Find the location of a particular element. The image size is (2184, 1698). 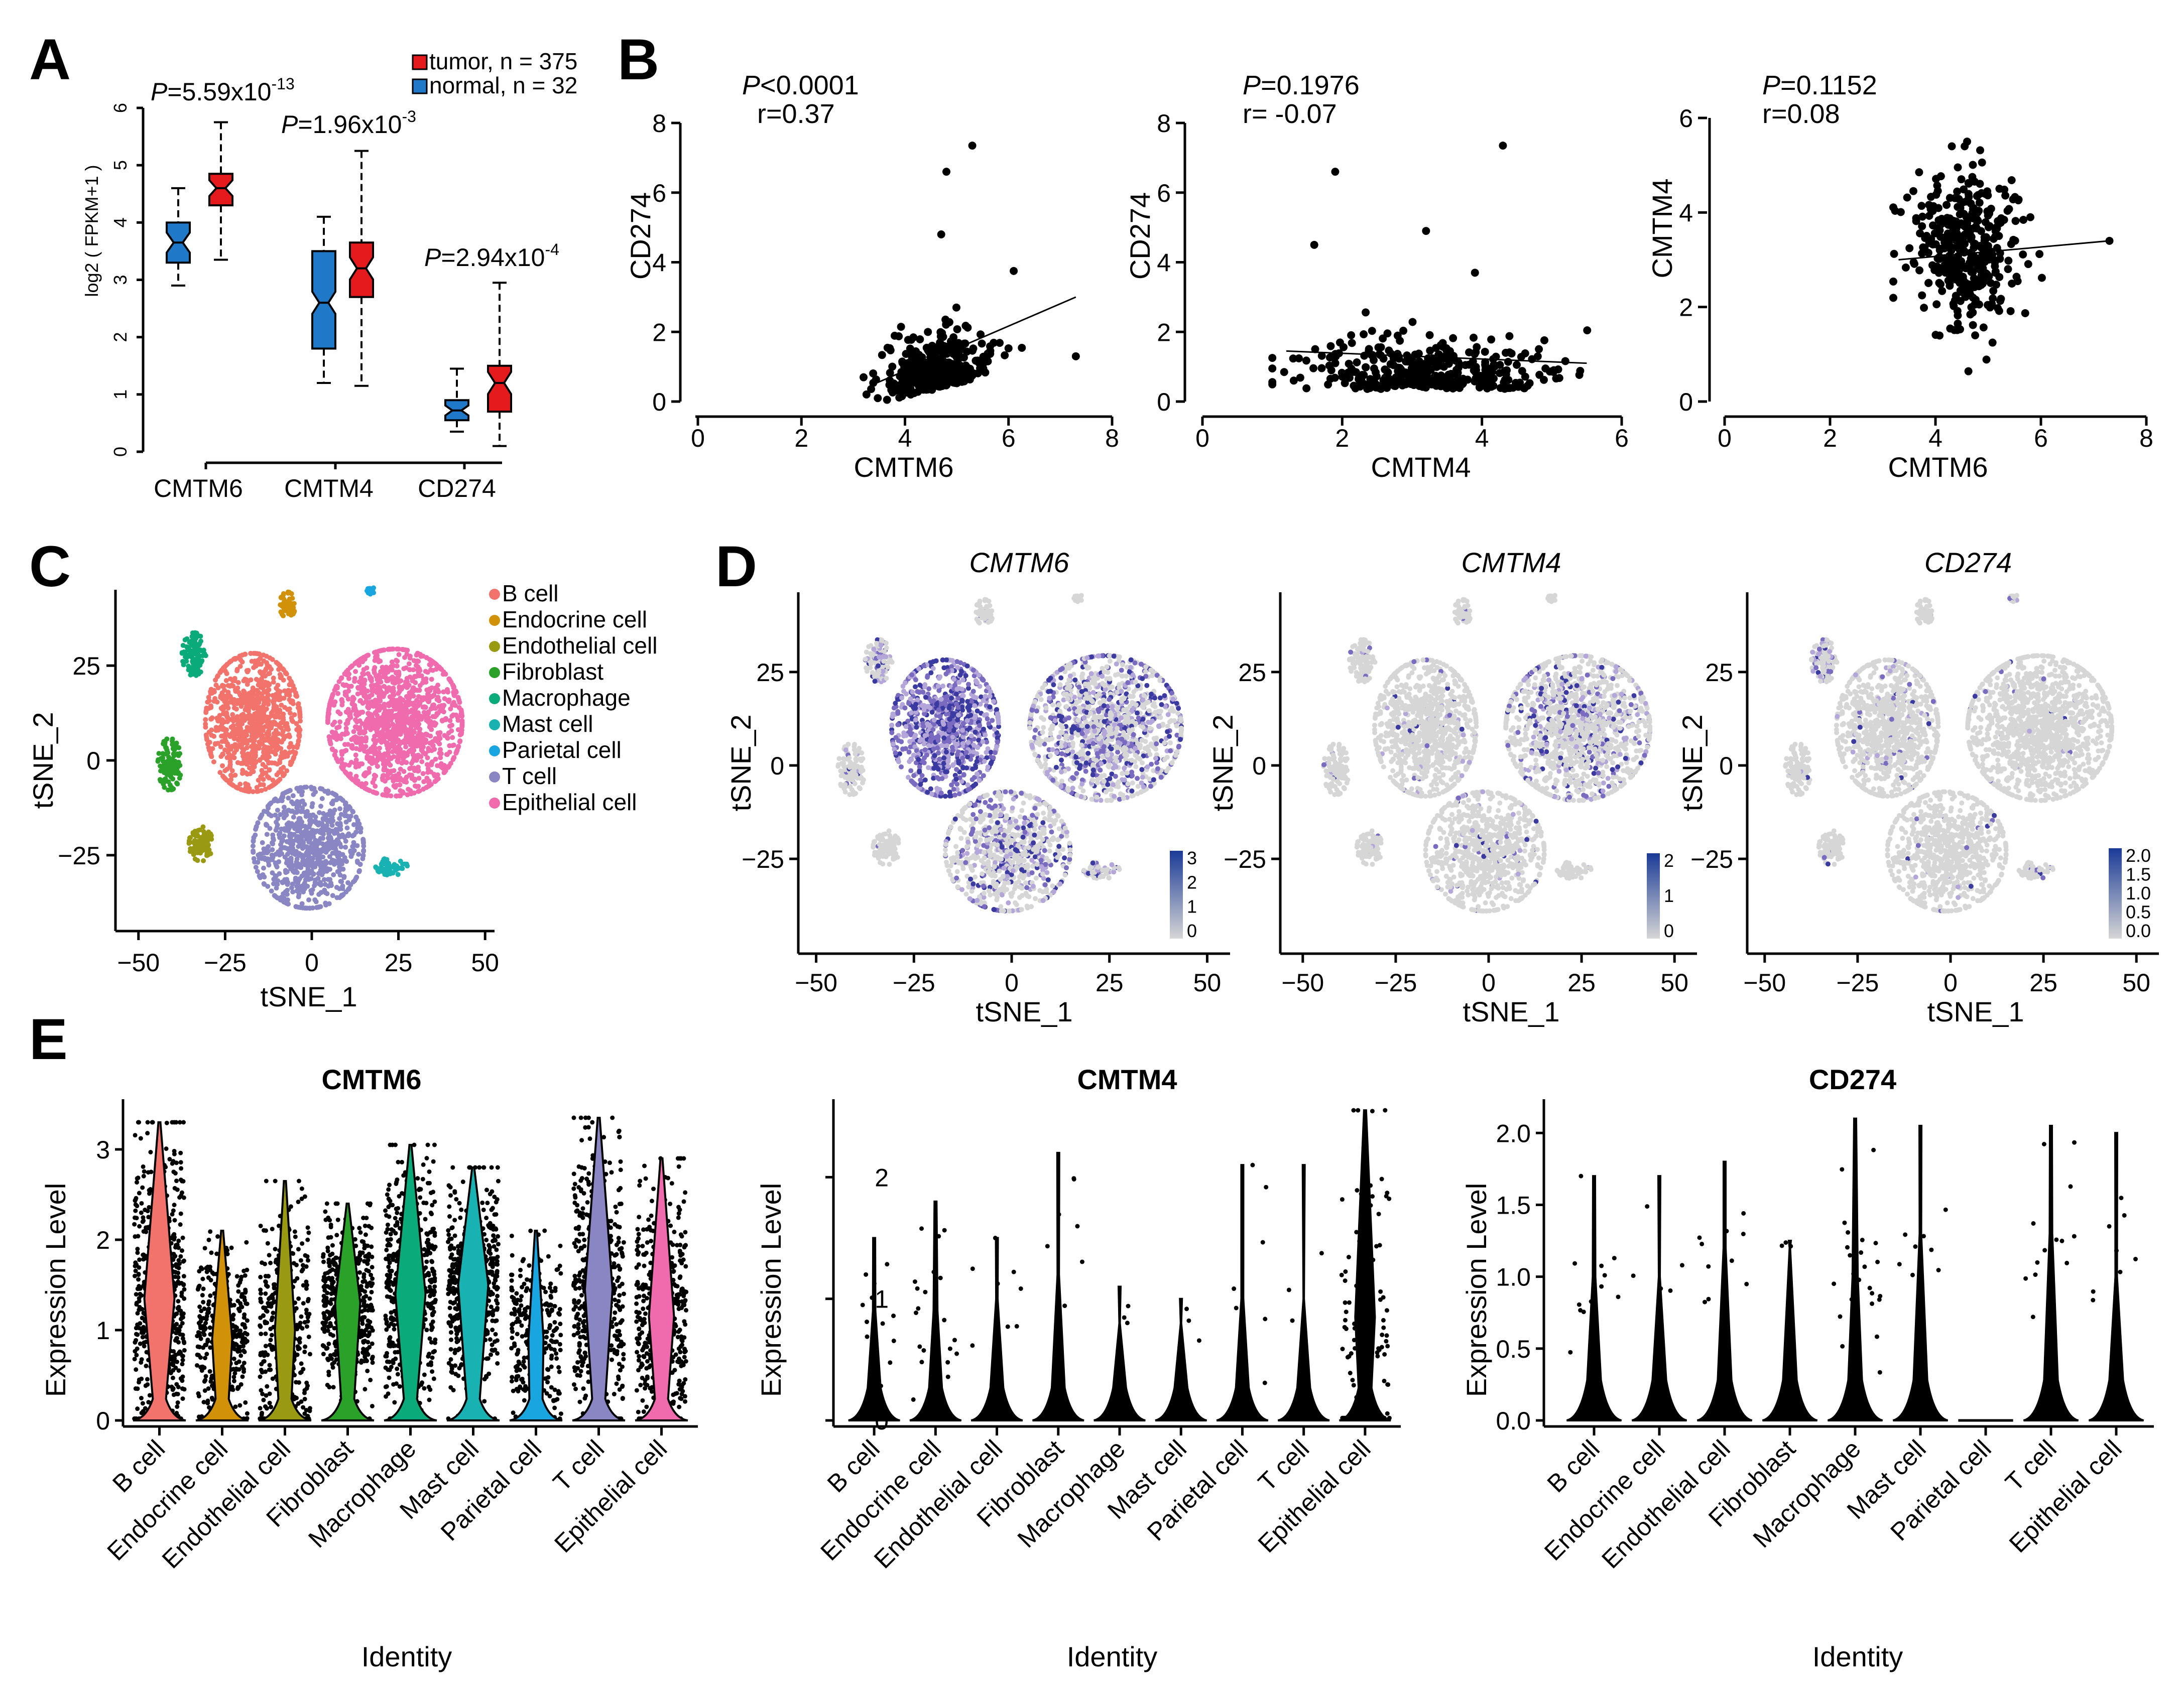

scatter-point-outlier is located at coordinates (1503, 146).